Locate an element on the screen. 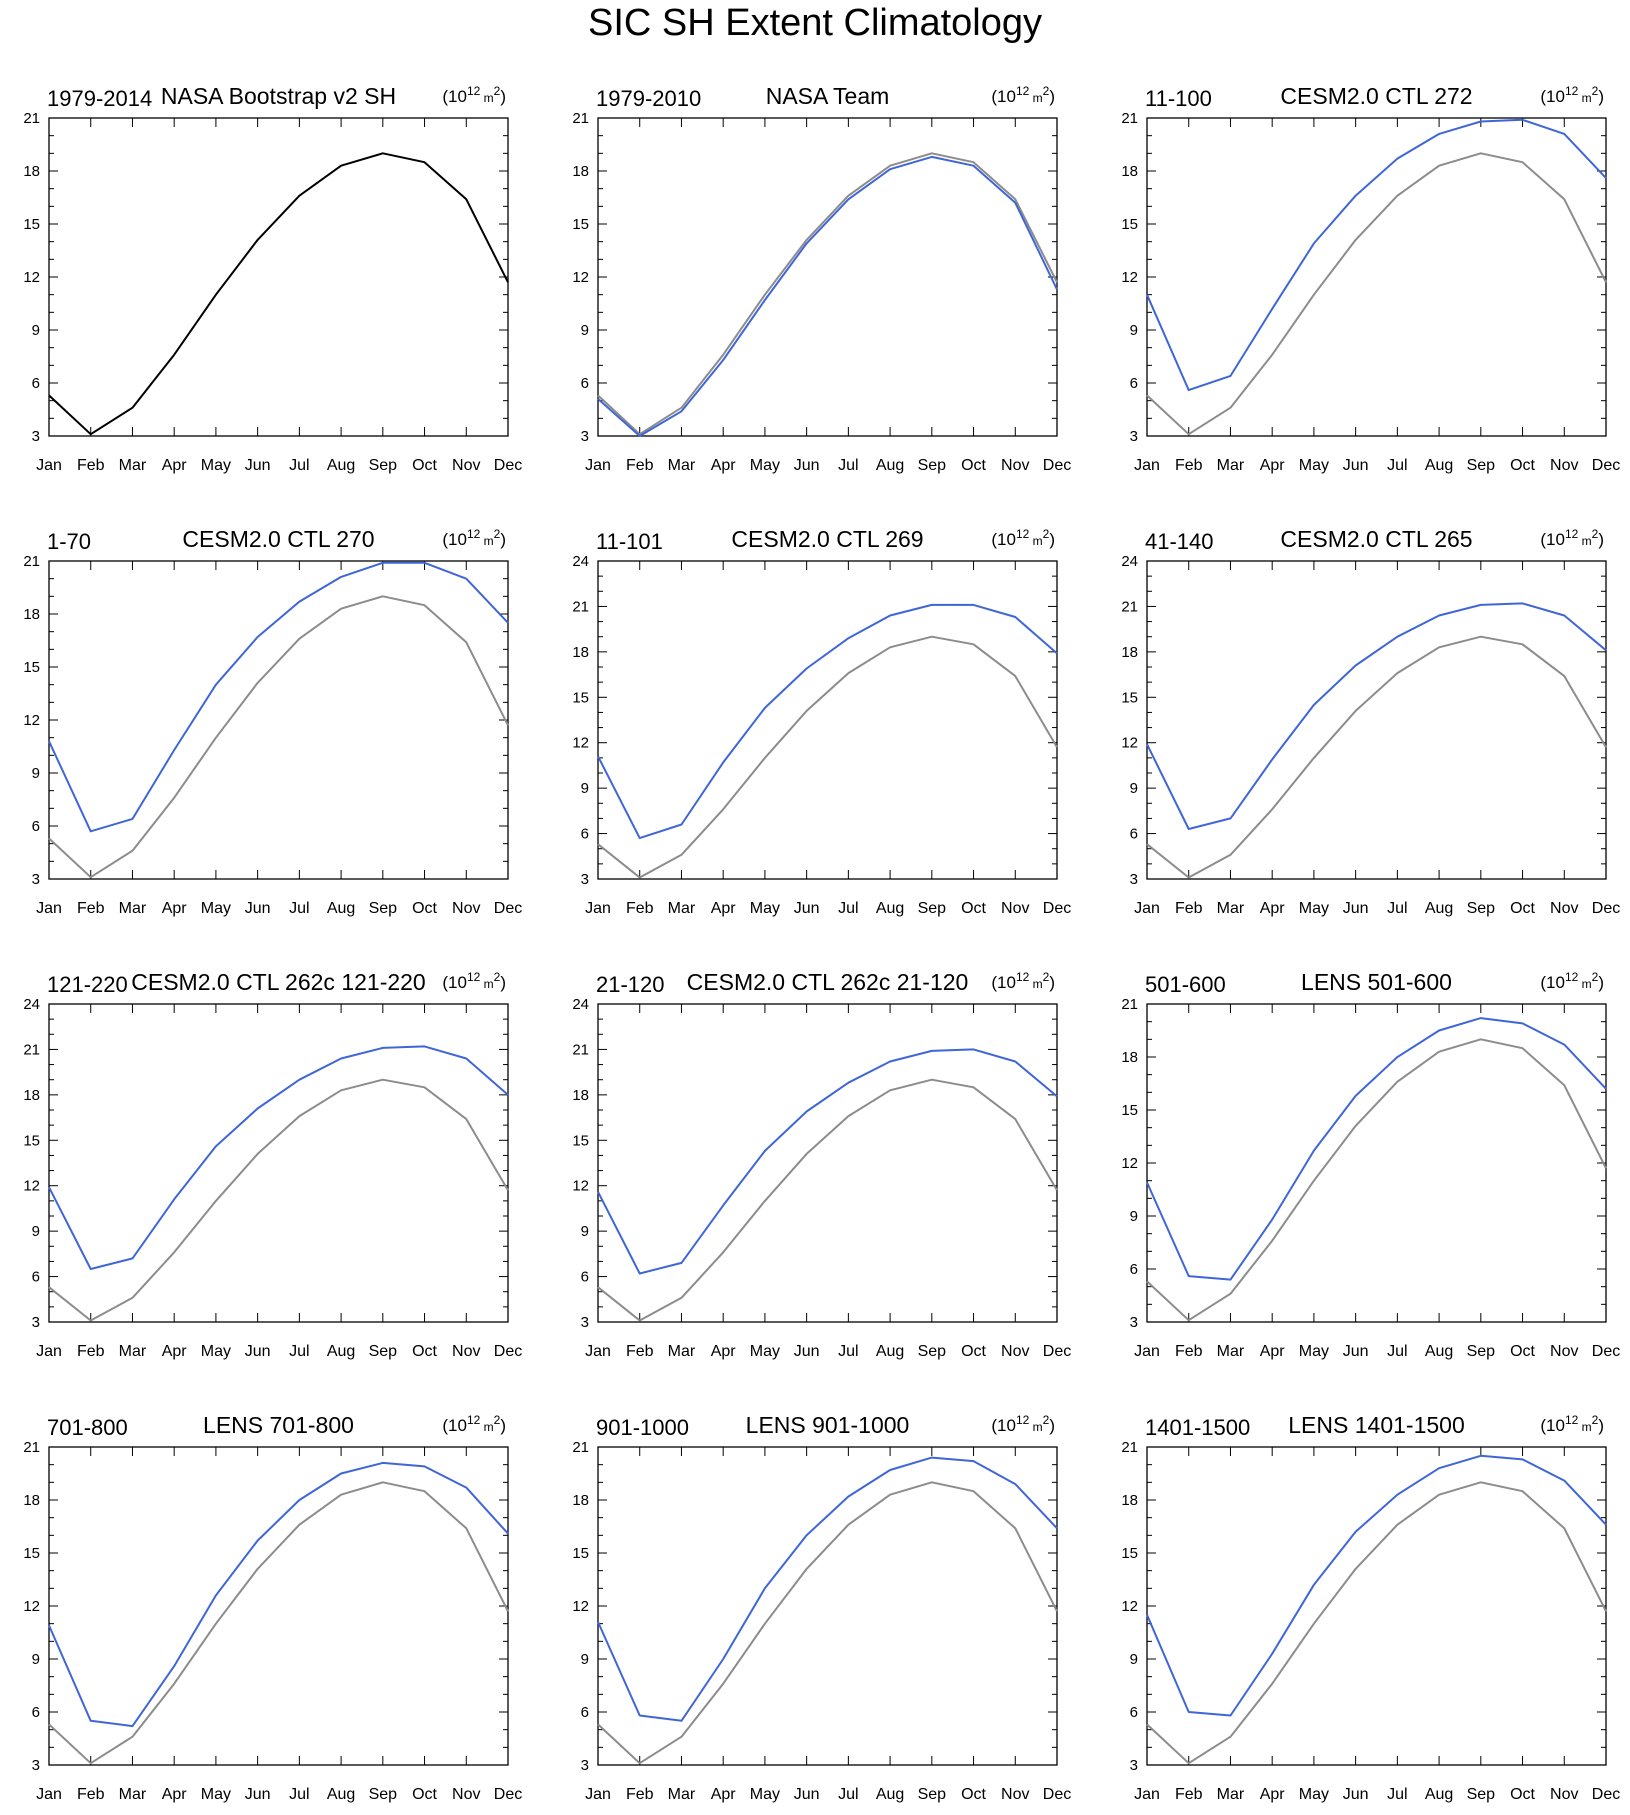 Image resolution: width=1630 pixels, height=1815 pixels. panel-title: CESM2.0 CTL 265 is located at coordinates (1376, 539).